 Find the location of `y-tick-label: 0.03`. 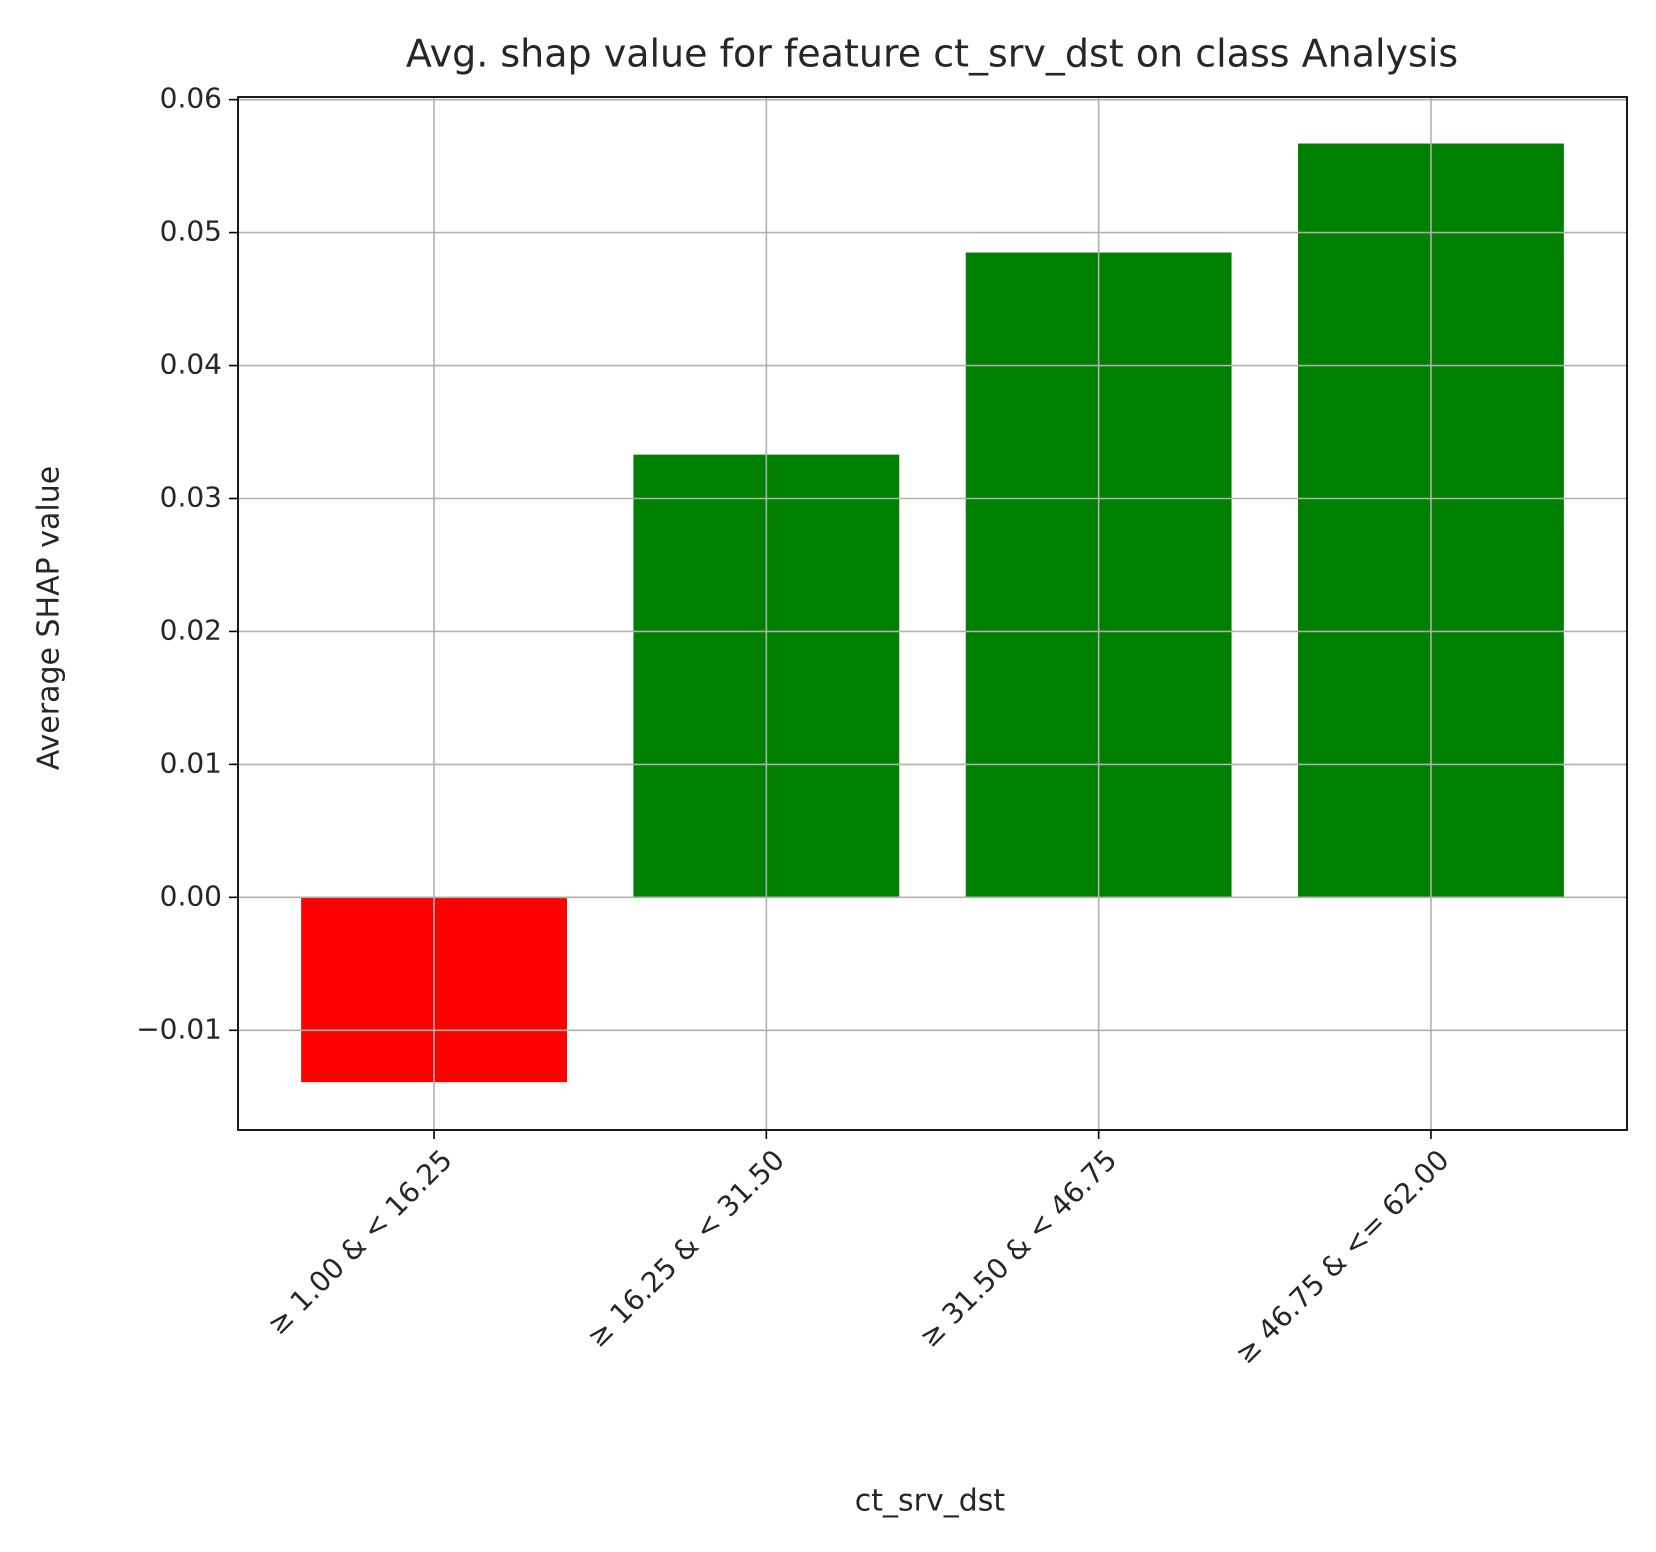

y-tick-label: 0.03 is located at coordinates (191, 497).